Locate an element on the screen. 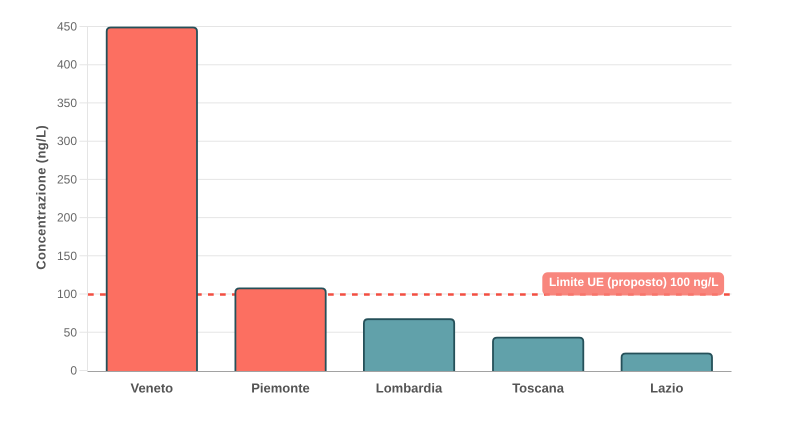 Image resolution: width=801 pixels, height=423 pixels. svg-text: Veneto is located at coordinates (151, 388).